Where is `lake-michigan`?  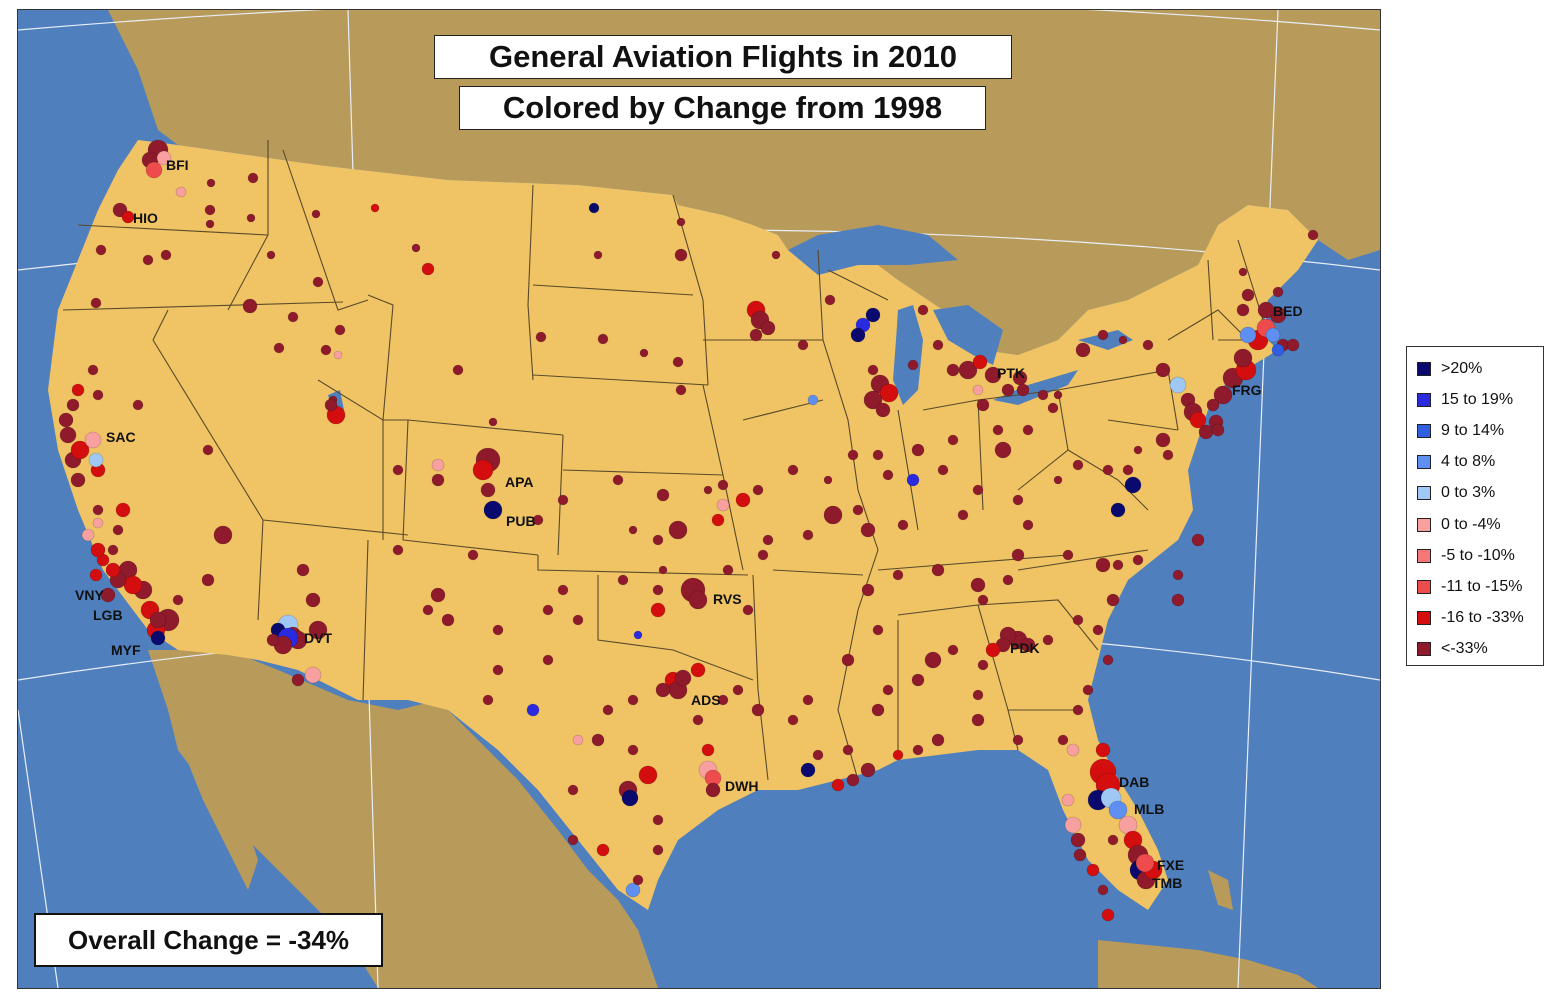
lake-michigan is located at coordinates (908, 355).